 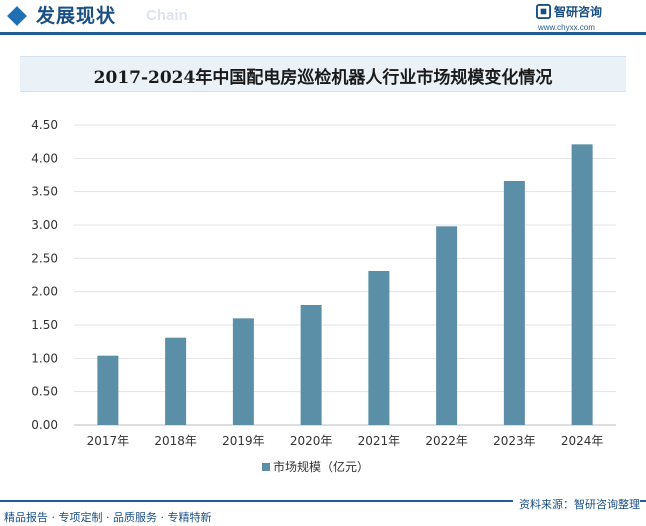 I want to click on x-tick-label: 2019年, so click(x=243, y=441).